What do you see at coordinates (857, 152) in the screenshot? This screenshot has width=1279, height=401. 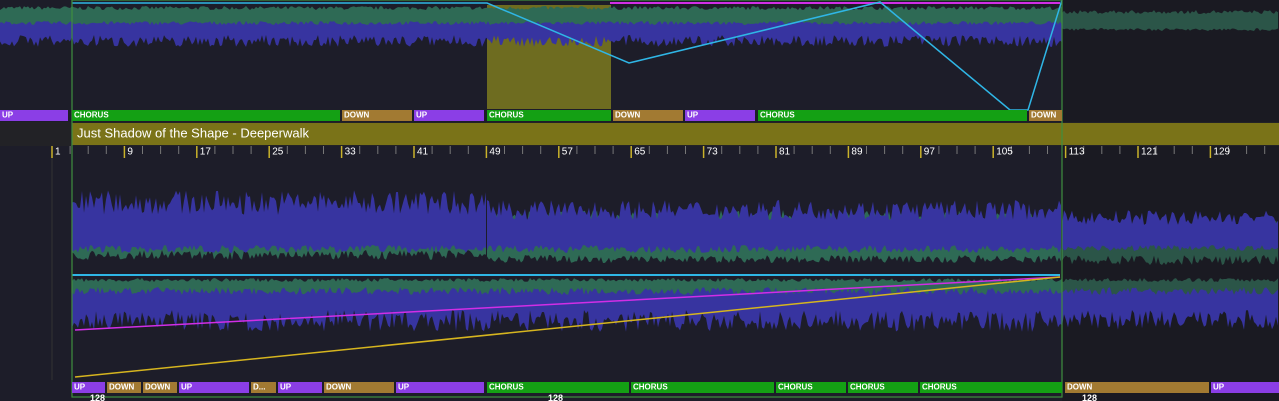 I see `bar-number: 89` at bounding box center [857, 152].